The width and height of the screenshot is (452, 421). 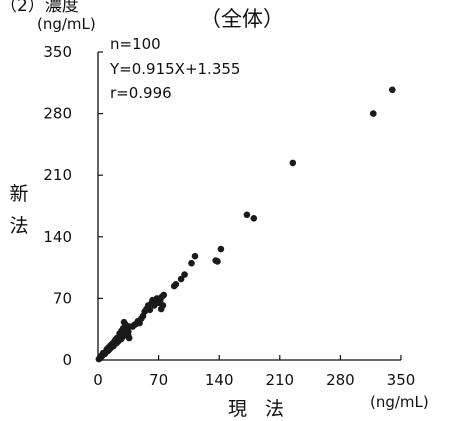 What do you see at coordinates (57, 237) in the screenshot?
I see `y-tick-label: 140` at bounding box center [57, 237].